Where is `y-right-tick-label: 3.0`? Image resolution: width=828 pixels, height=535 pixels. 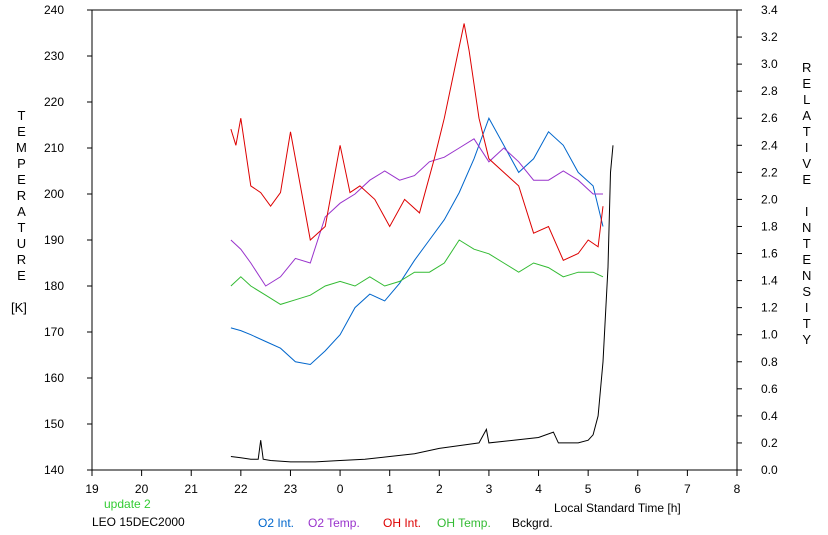 y-right-tick-label: 3.0 is located at coordinates (769, 64).